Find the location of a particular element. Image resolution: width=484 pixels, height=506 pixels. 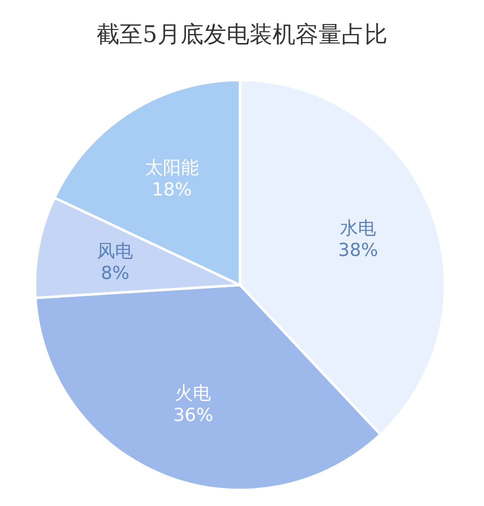

data-label: 36% is located at coordinates (193, 415).